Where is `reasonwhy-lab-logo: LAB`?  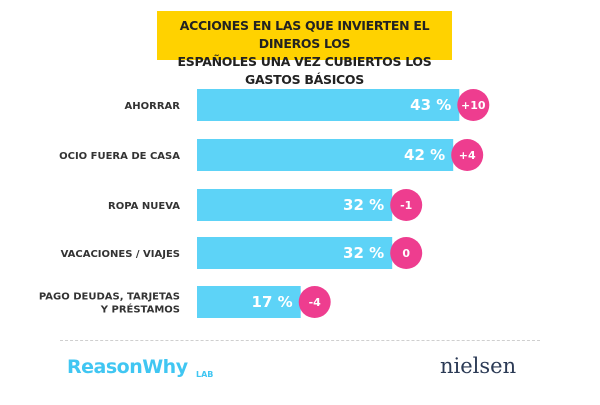
reasonwhy-lab-logo: LAB is located at coordinates (205, 374).